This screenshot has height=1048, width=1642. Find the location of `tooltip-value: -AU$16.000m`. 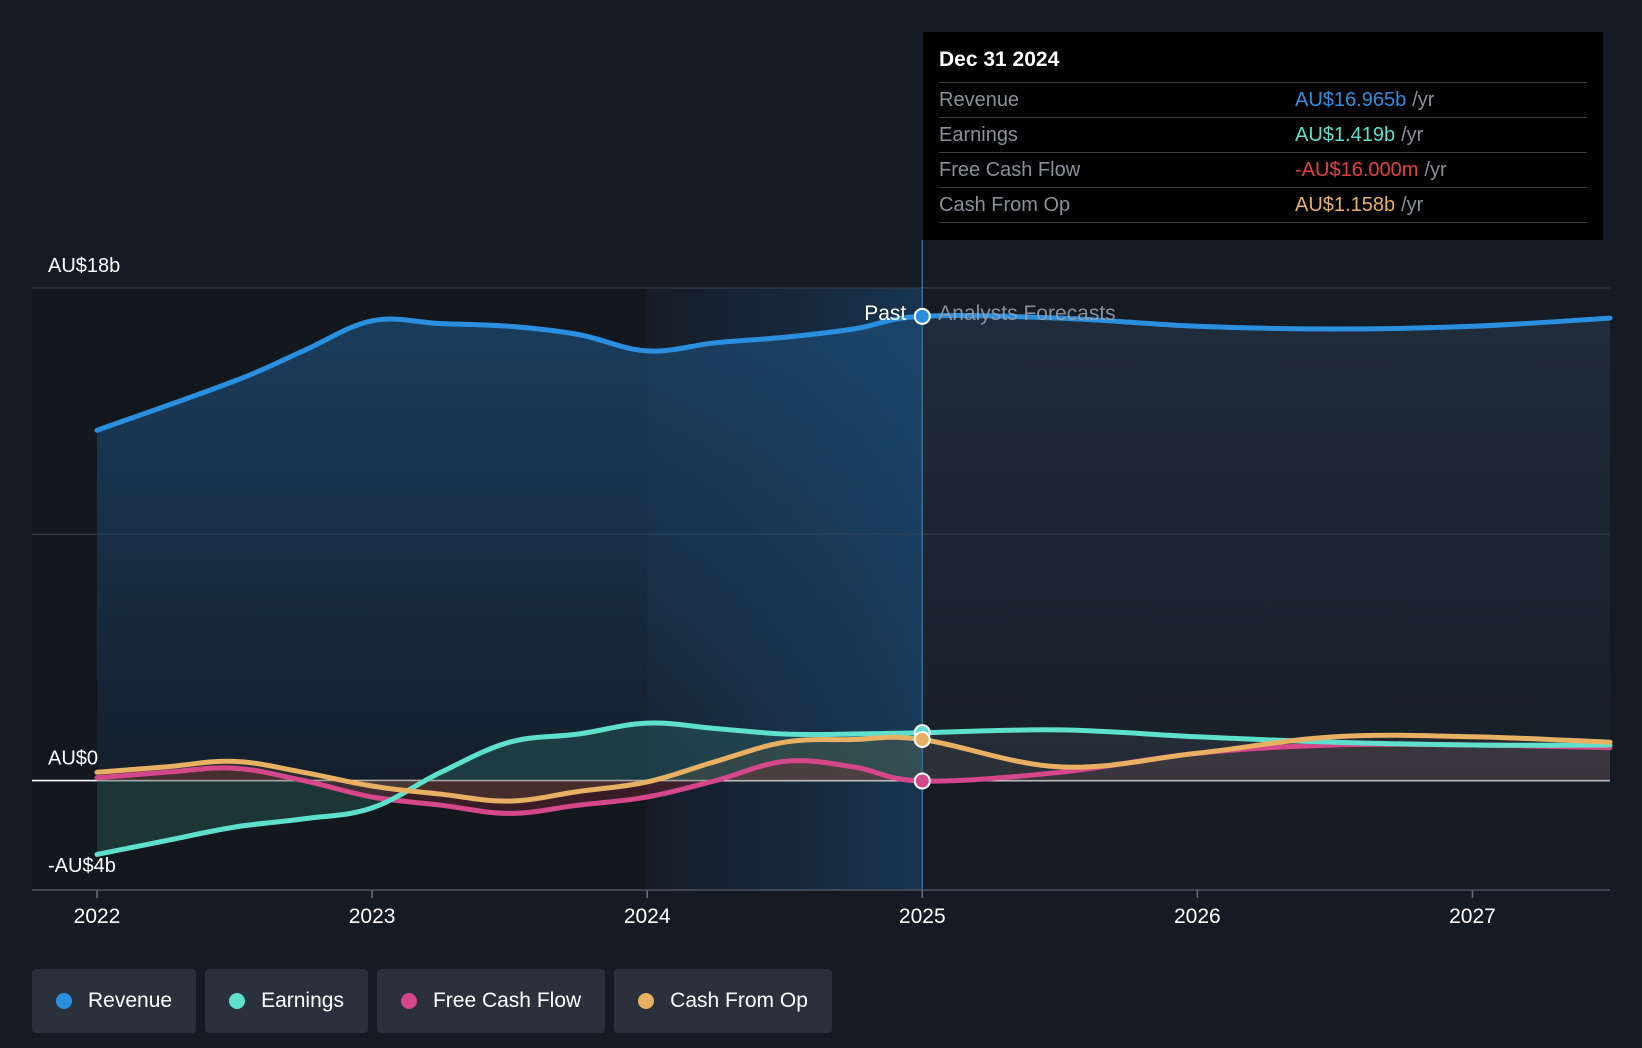

tooltip-value: -AU$16.000m is located at coordinates (1357, 170).